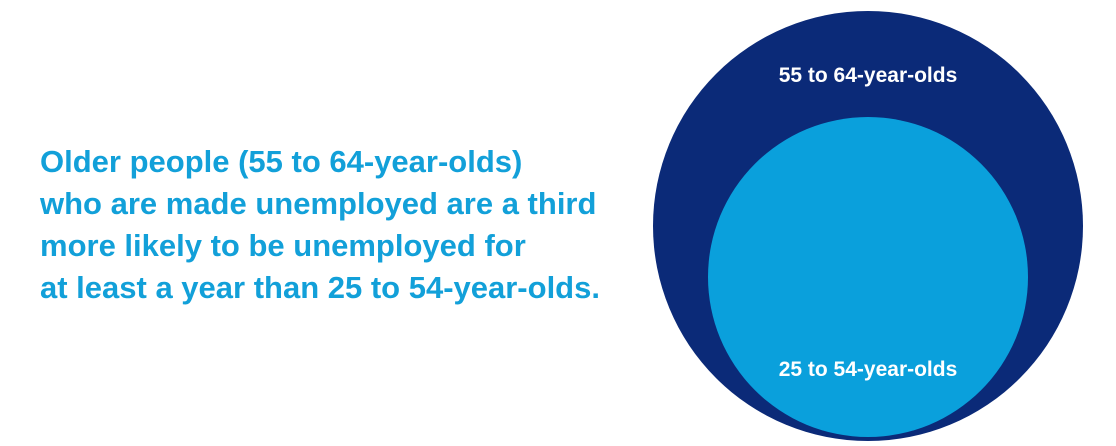 The height and width of the screenshot is (446, 1116). What do you see at coordinates (868, 75) in the screenshot?
I see `circle-label: 55 to 64-year-olds` at bounding box center [868, 75].